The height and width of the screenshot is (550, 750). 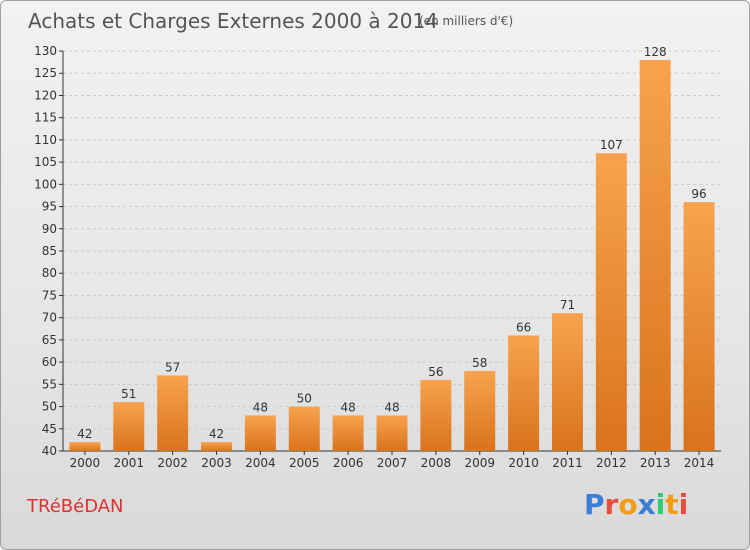 What do you see at coordinates (49, 384) in the screenshot?
I see `y-tick-label: 55` at bounding box center [49, 384].